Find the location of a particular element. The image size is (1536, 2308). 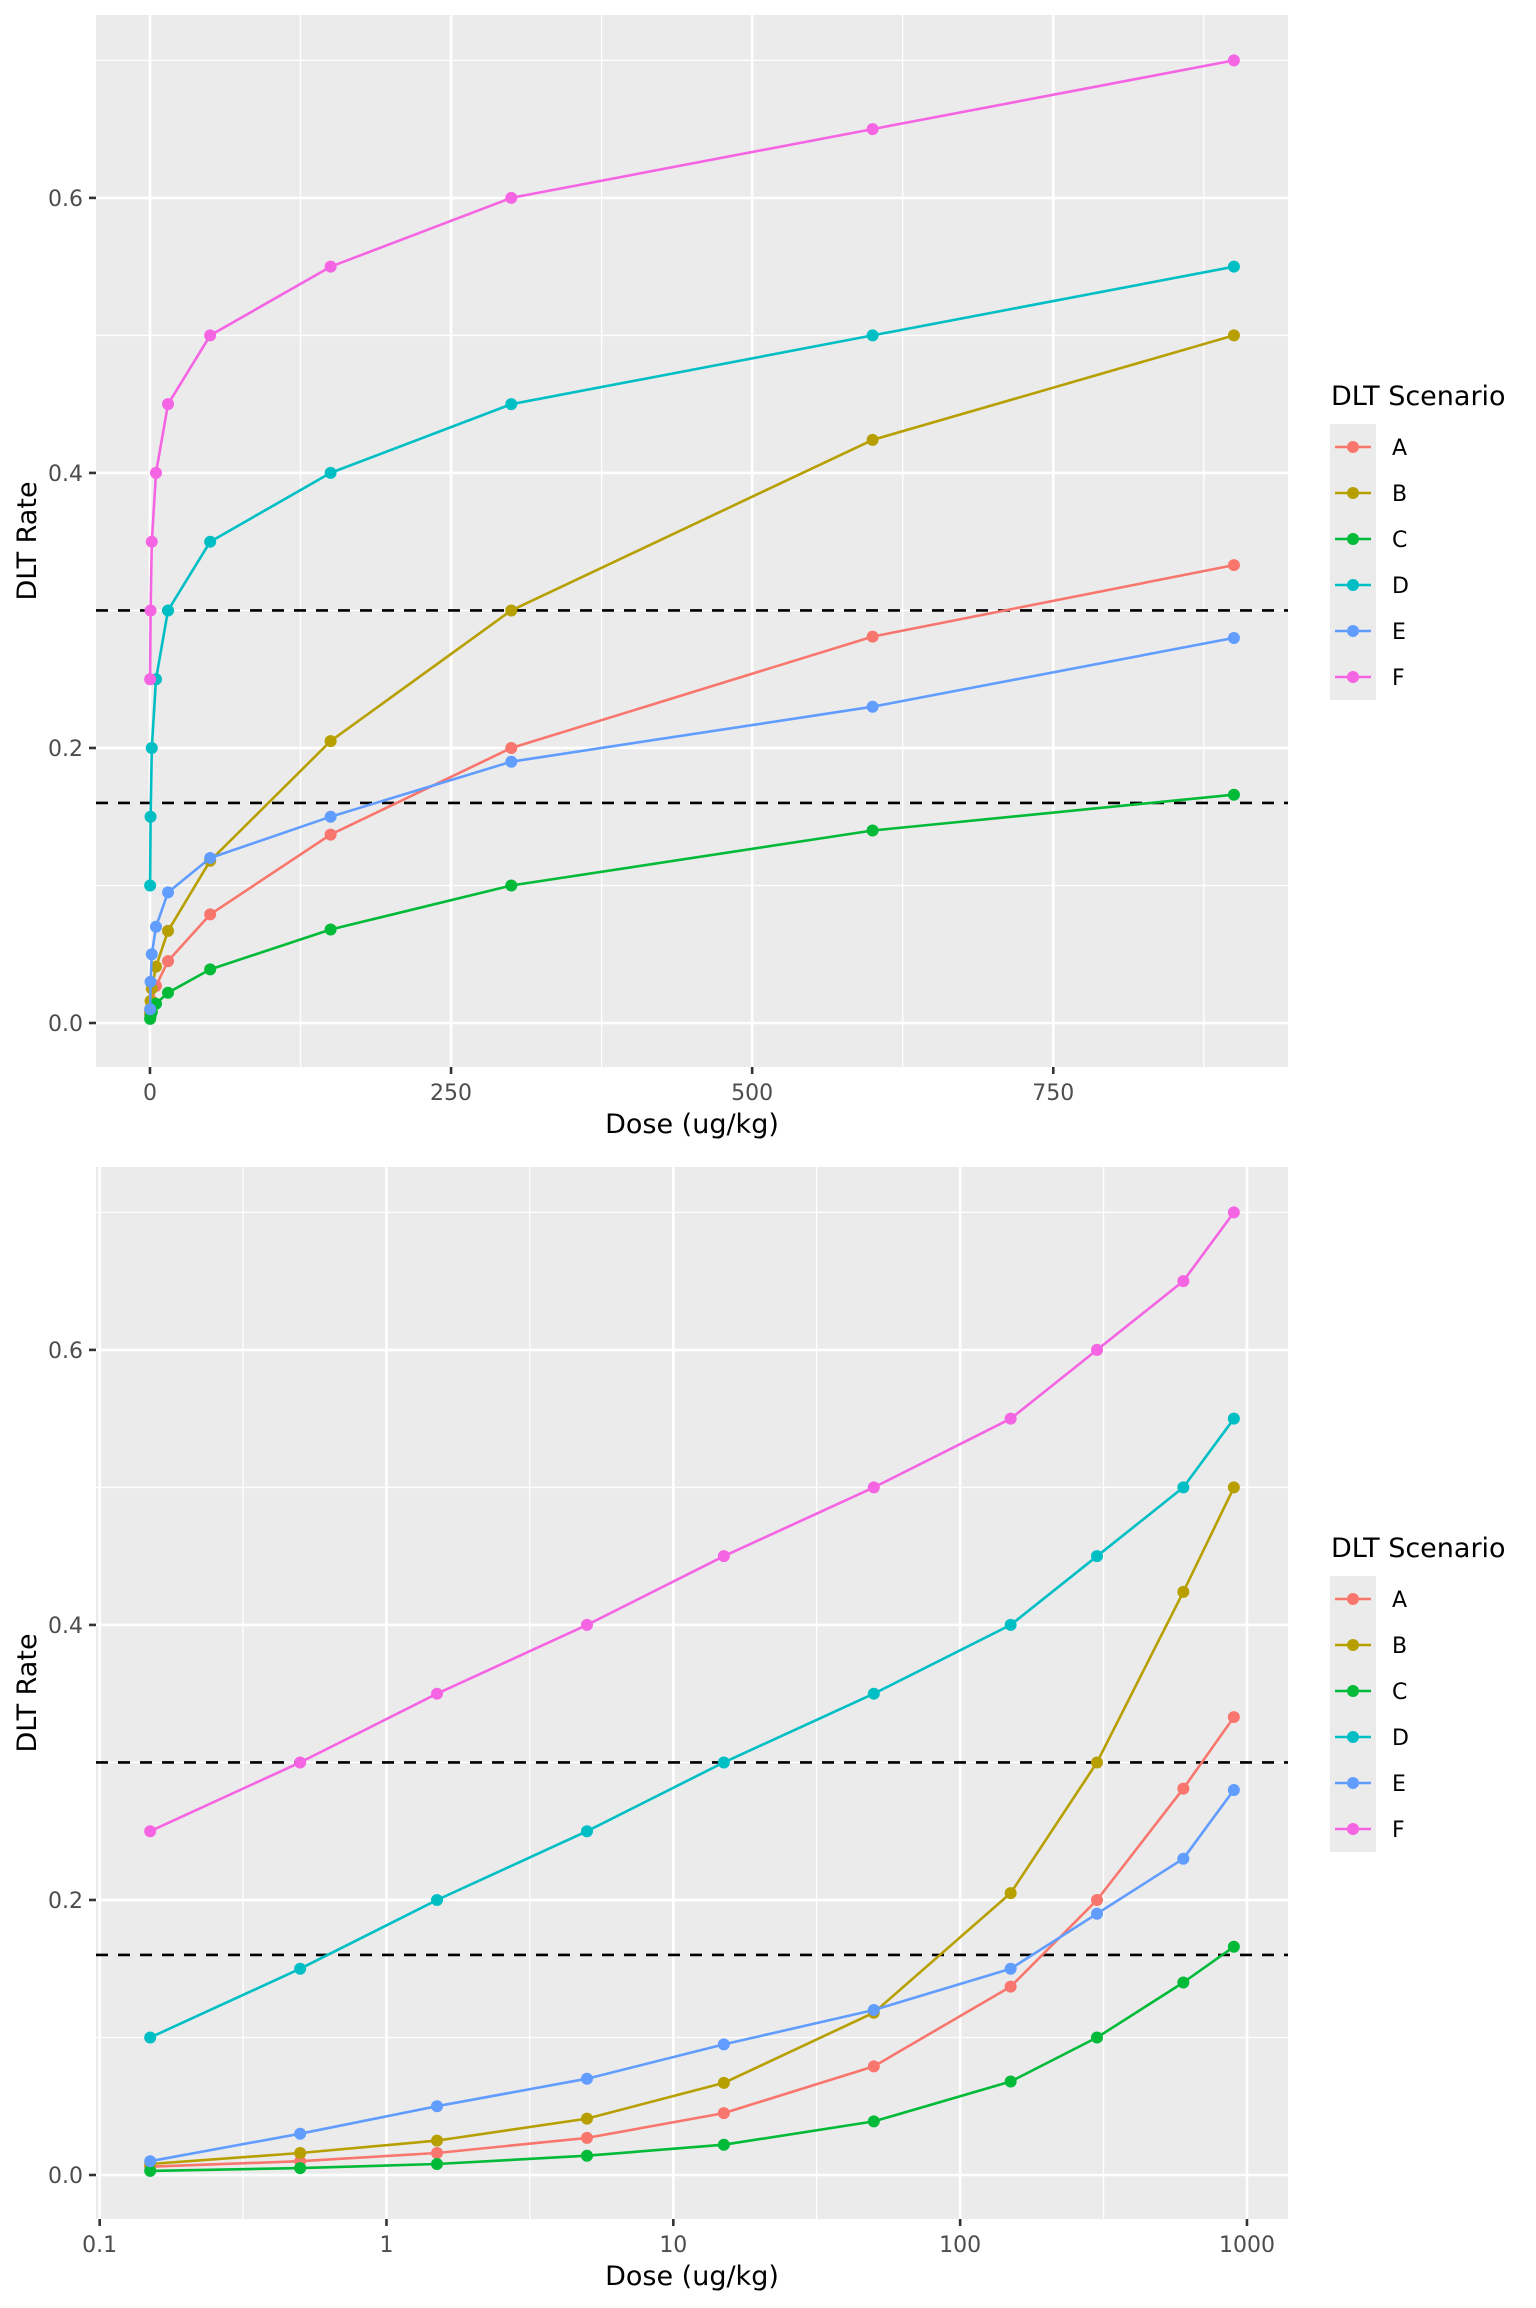

x-tick-label: 1000 is located at coordinates (1247, 2245).